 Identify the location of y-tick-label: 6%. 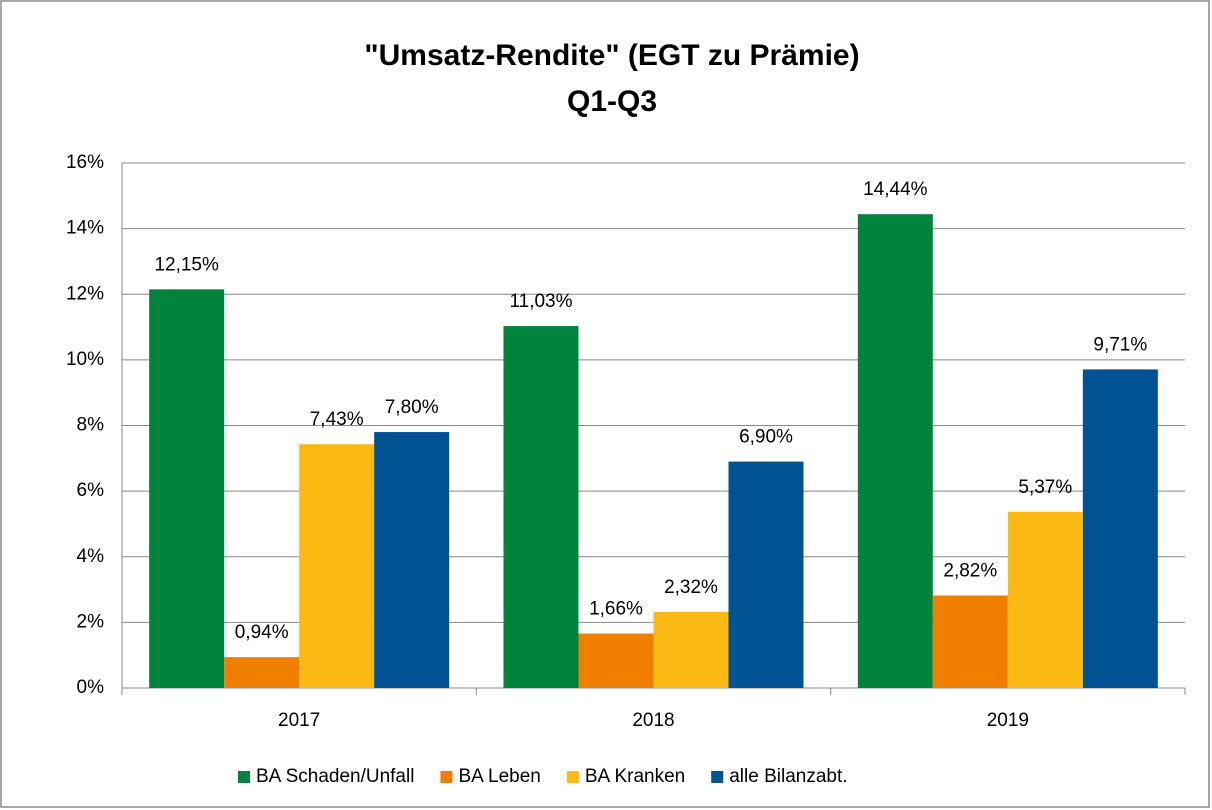
(91, 490).